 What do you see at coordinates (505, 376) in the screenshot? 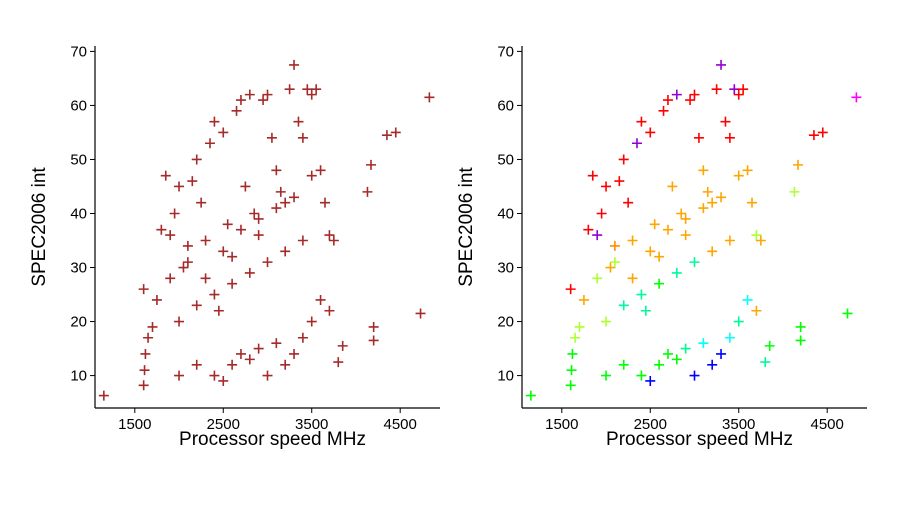
I see `y-tick-label: 10` at bounding box center [505, 376].